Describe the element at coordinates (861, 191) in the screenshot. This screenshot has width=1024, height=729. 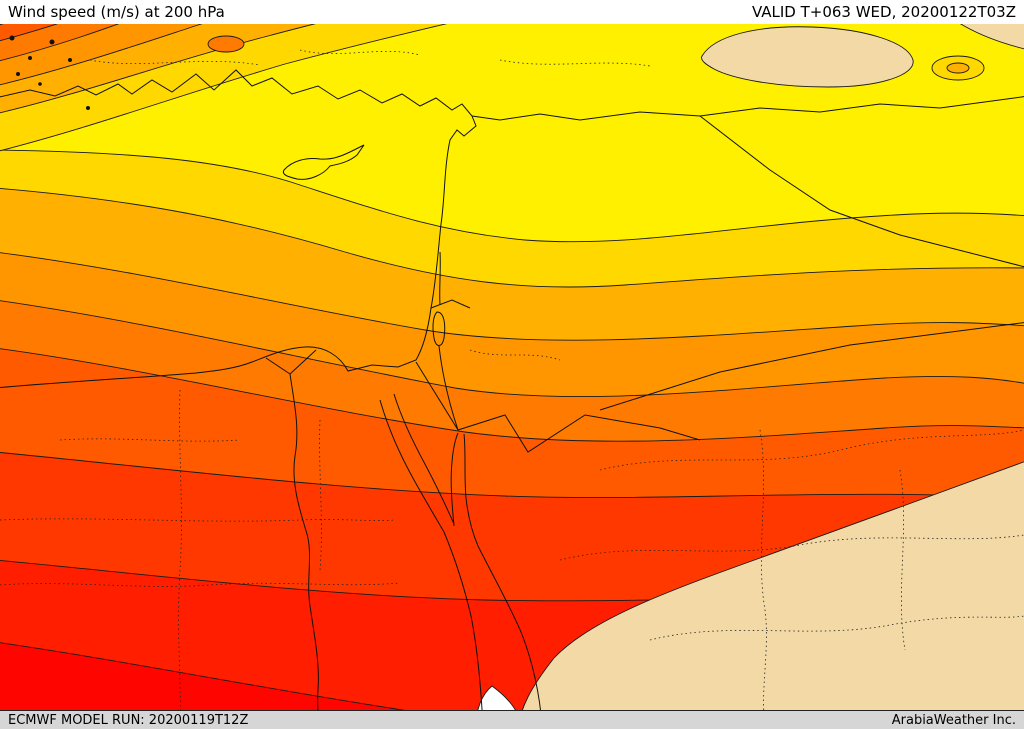
I see `border-syria-iraq` at that location.